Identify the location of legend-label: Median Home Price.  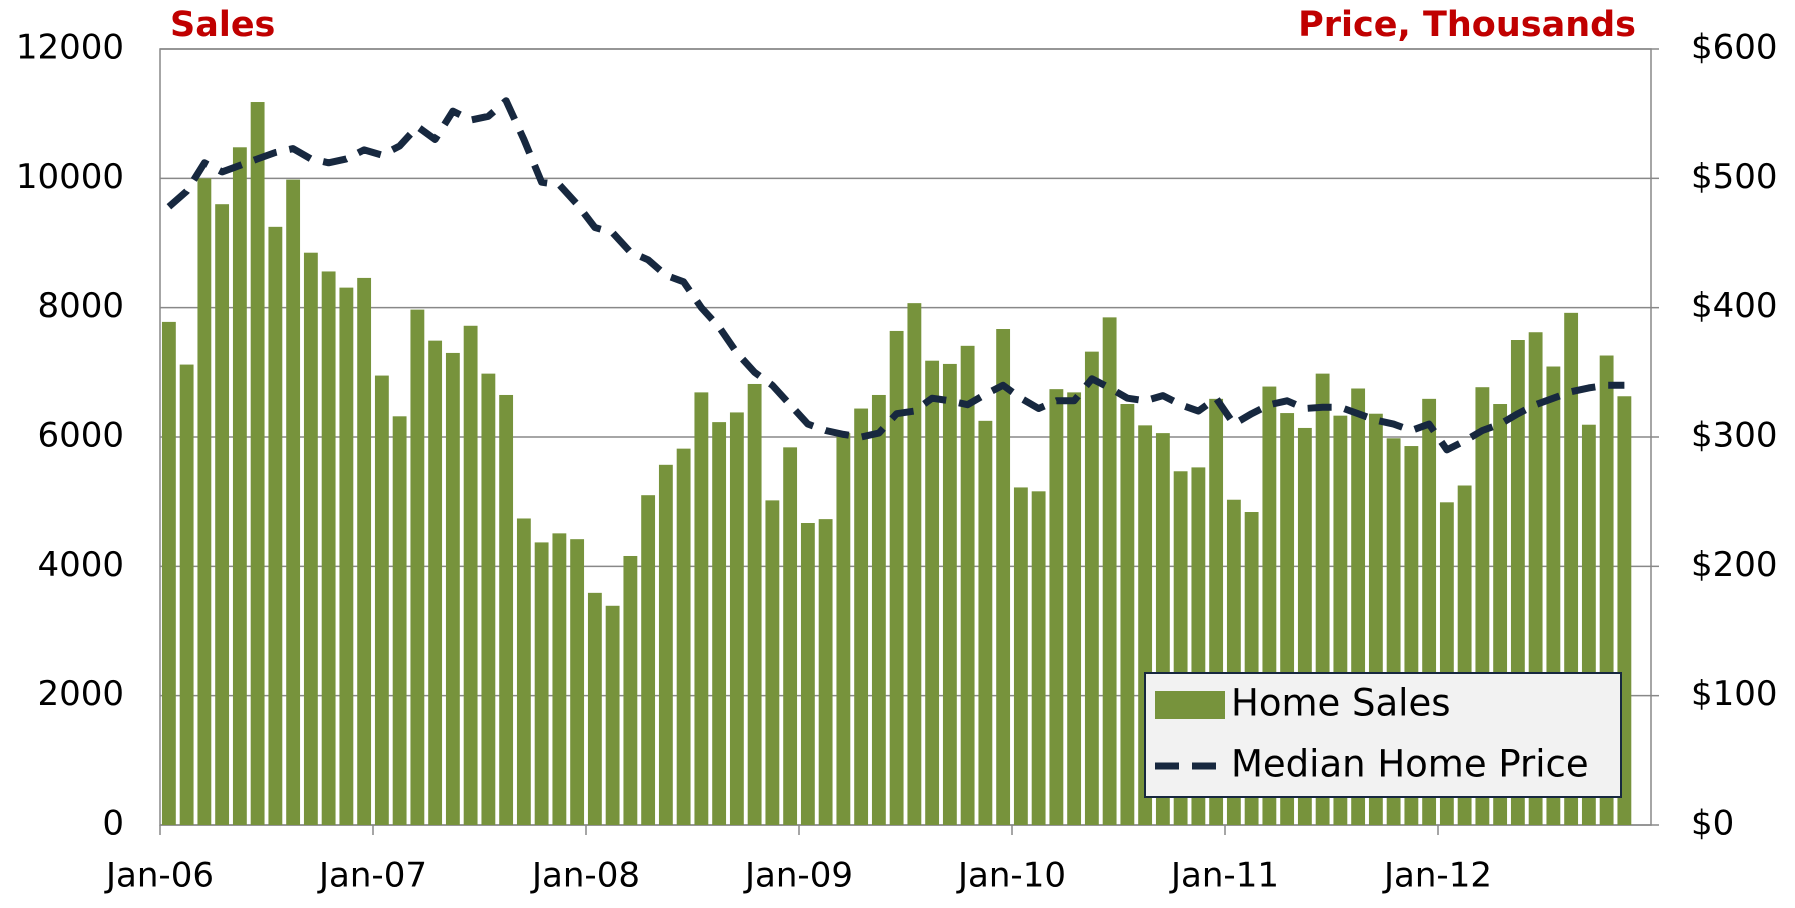
(1410, 764).